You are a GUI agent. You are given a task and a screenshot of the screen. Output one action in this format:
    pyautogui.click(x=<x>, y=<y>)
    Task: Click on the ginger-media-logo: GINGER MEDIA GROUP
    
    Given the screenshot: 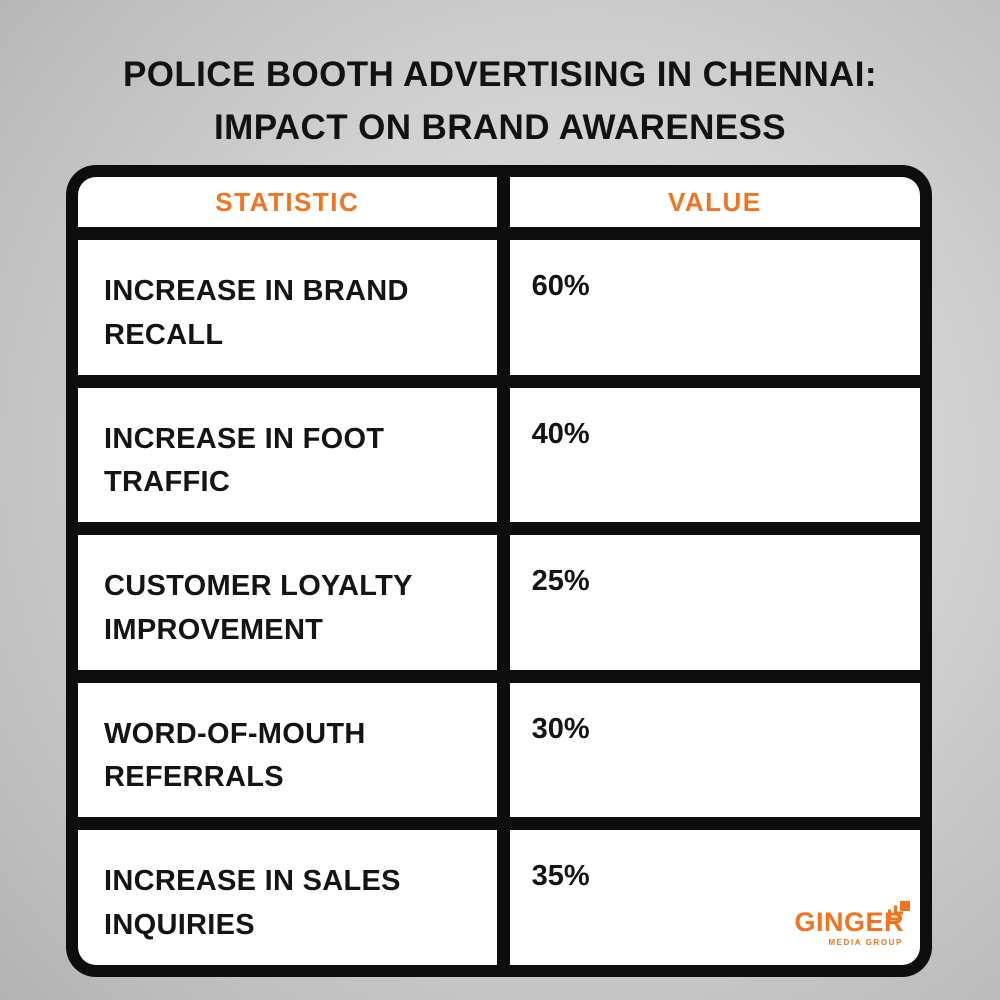 What is the action you would take?
    pyautogui.click(x=852, y=927)
    